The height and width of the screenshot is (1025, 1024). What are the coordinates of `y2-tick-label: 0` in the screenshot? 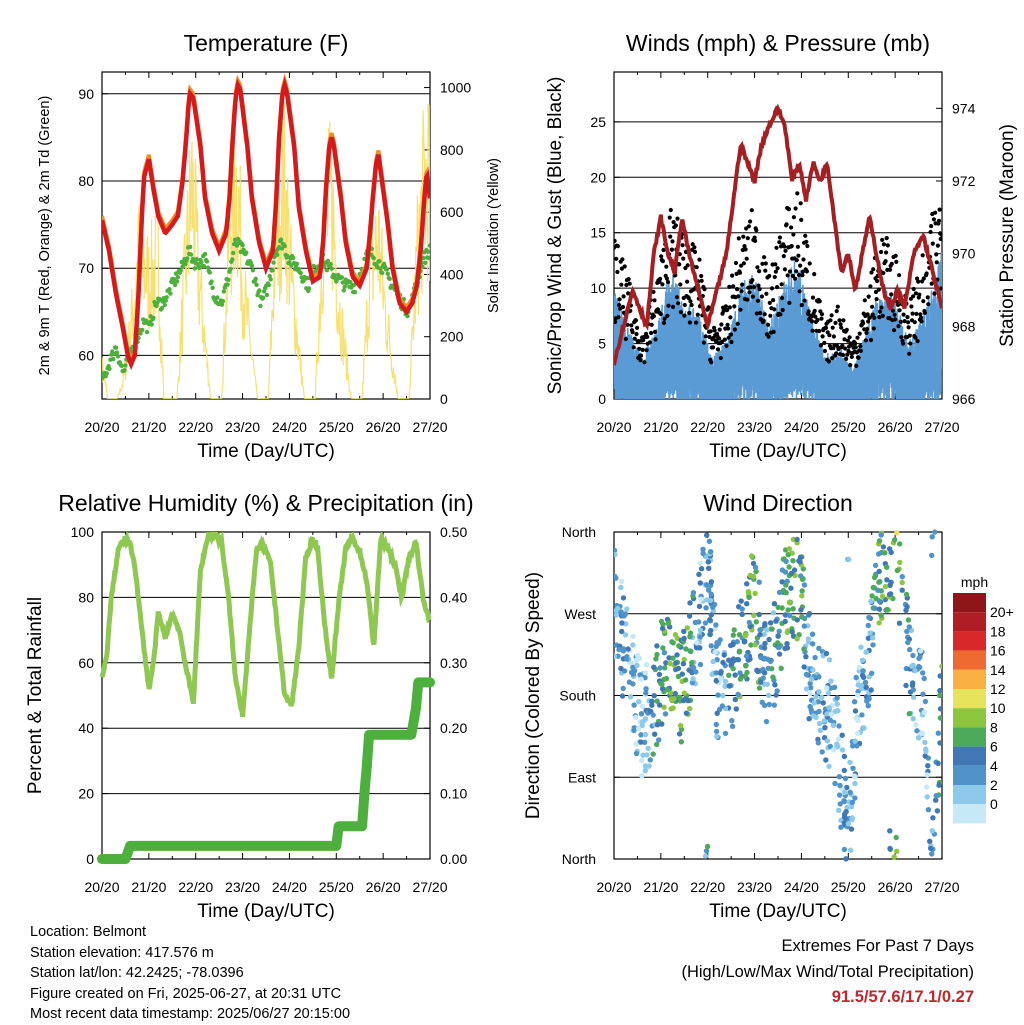 It's located at (444, 399).